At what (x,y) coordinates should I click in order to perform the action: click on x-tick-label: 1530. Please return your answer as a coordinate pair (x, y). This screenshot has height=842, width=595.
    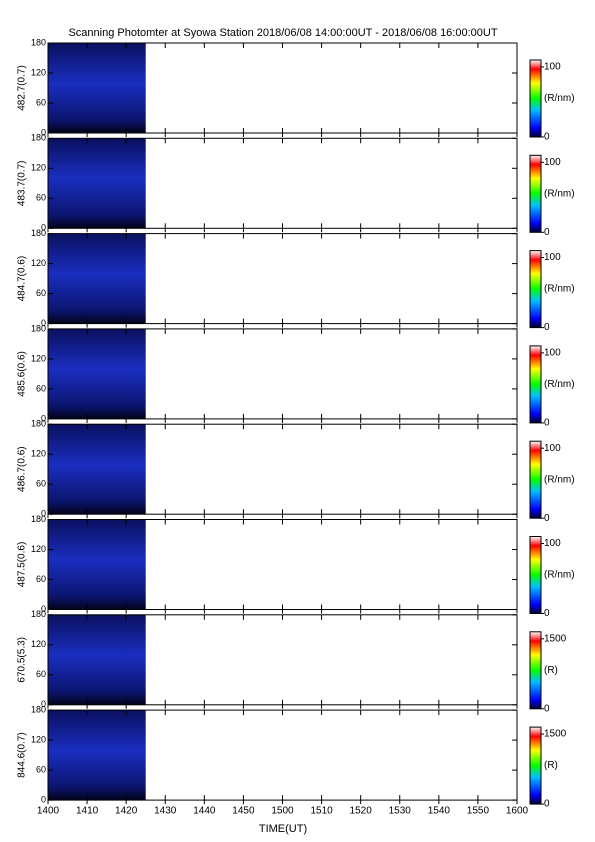
    Looking at the image, I should click on (400, 811).